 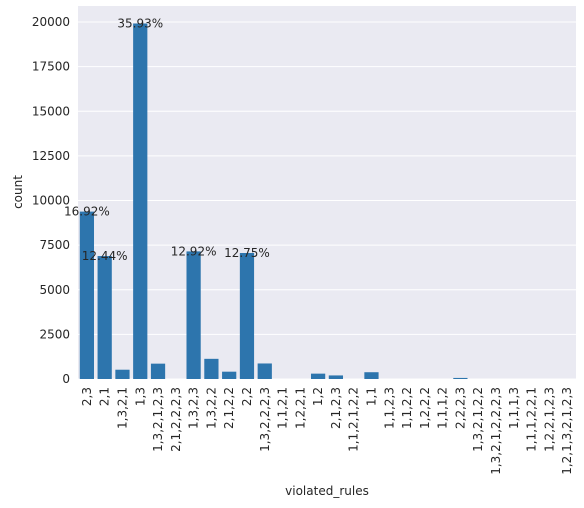 What do you see at coordinates (87, 212) in the screenshot?
I see `data-label: 16.92%` at bounding box center [87, 212].